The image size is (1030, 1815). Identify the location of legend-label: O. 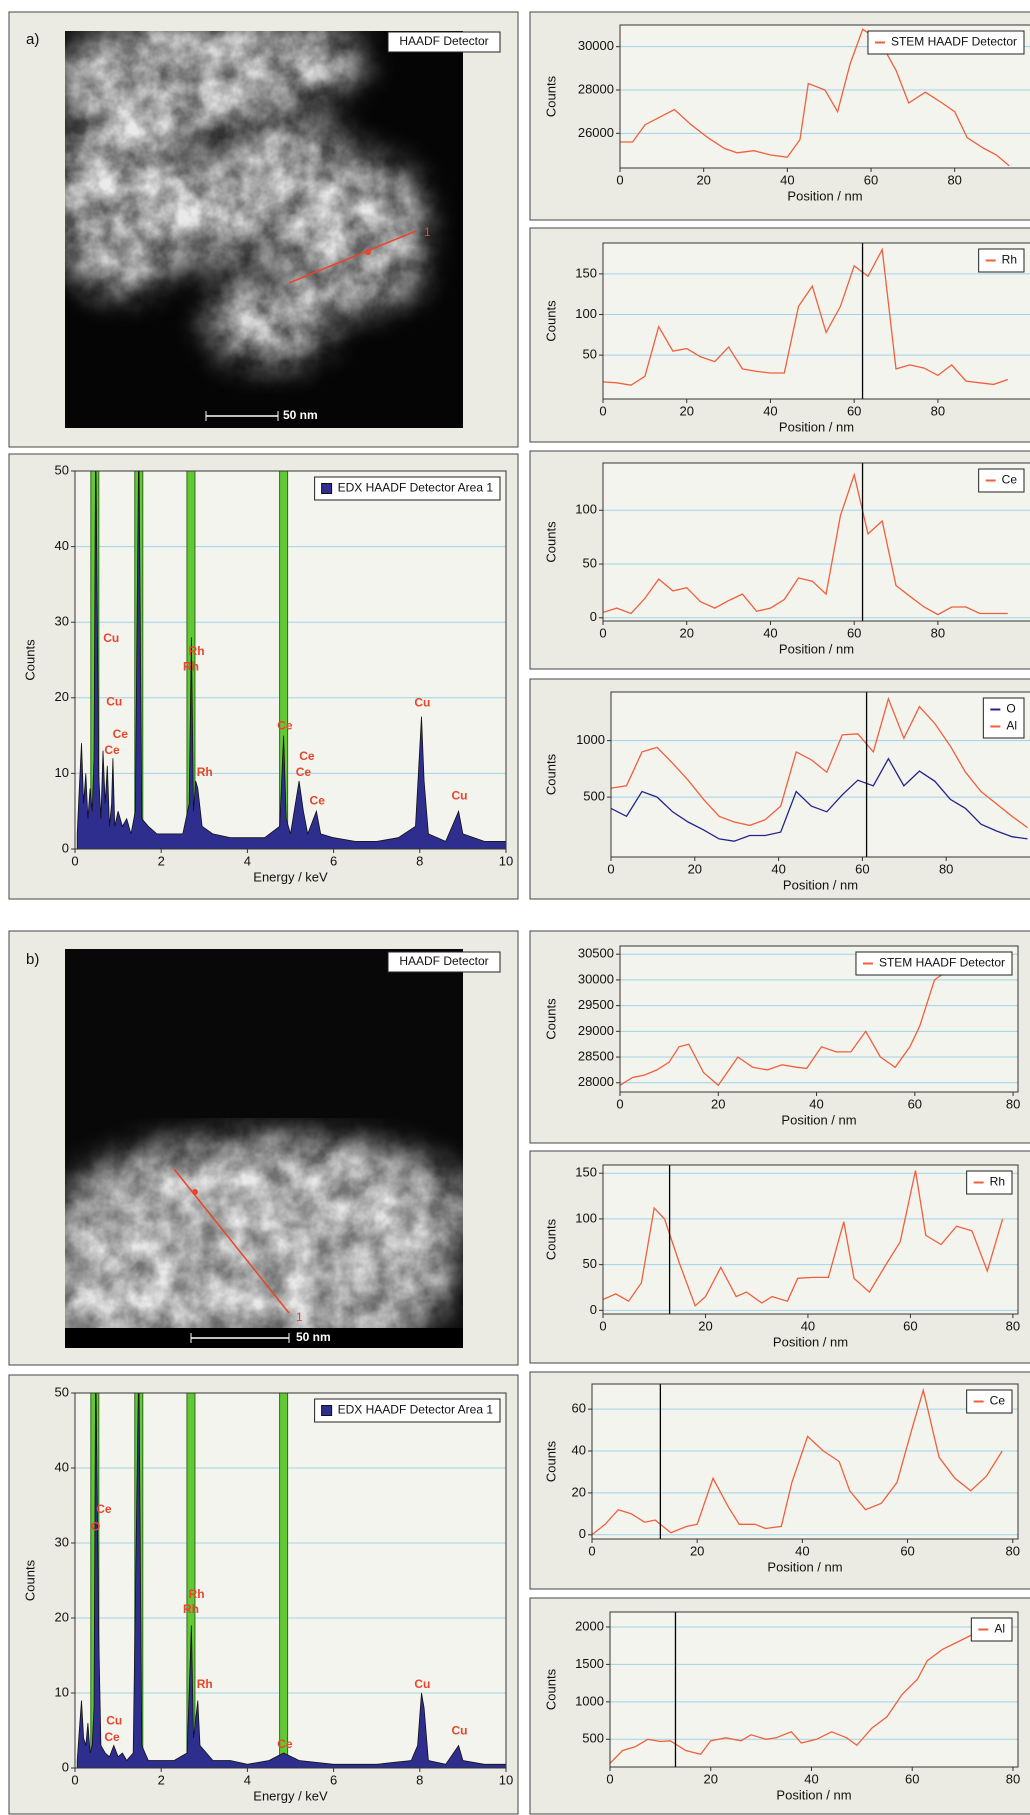
(1010, 709).